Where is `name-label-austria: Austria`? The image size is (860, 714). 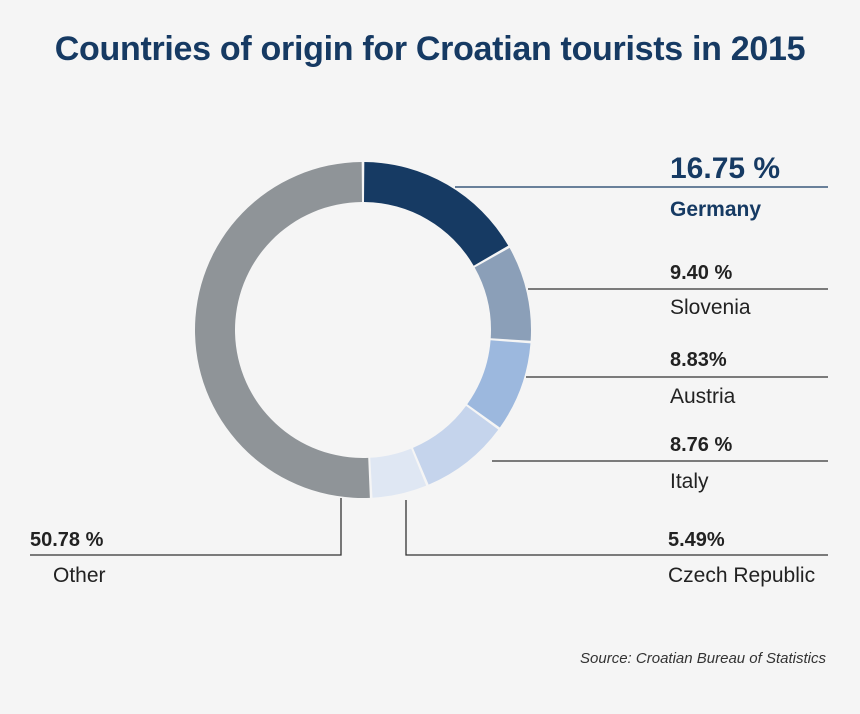 name-label-austria: Austria is located at coordinates (703, 396).